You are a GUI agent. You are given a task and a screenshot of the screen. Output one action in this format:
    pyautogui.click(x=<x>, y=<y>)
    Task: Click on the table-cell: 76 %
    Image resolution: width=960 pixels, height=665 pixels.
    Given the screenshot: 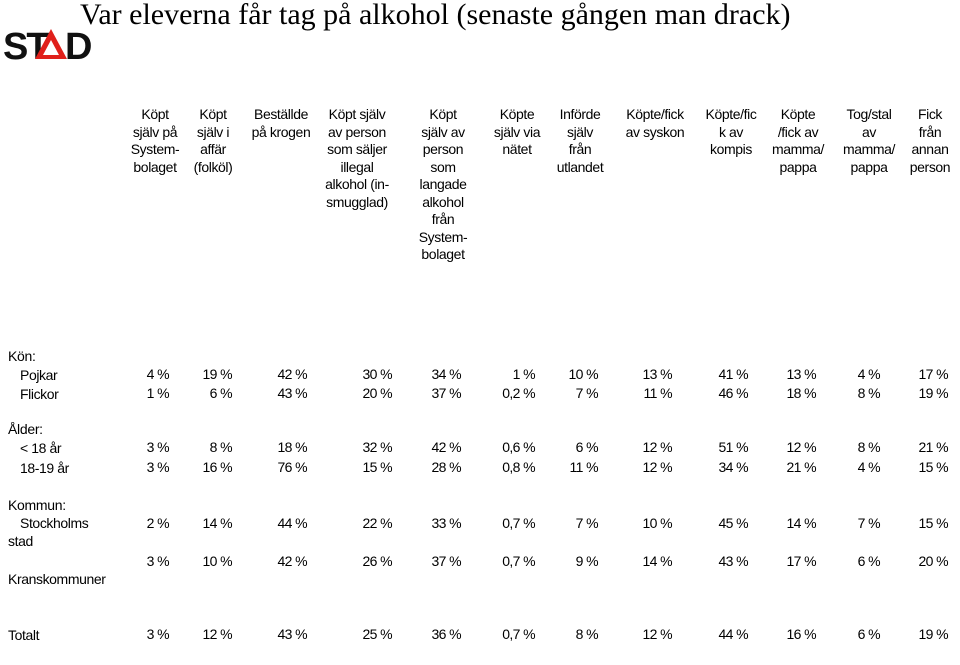 What is the action you would take?
    pyautogui.click(x=292, y=467)
    